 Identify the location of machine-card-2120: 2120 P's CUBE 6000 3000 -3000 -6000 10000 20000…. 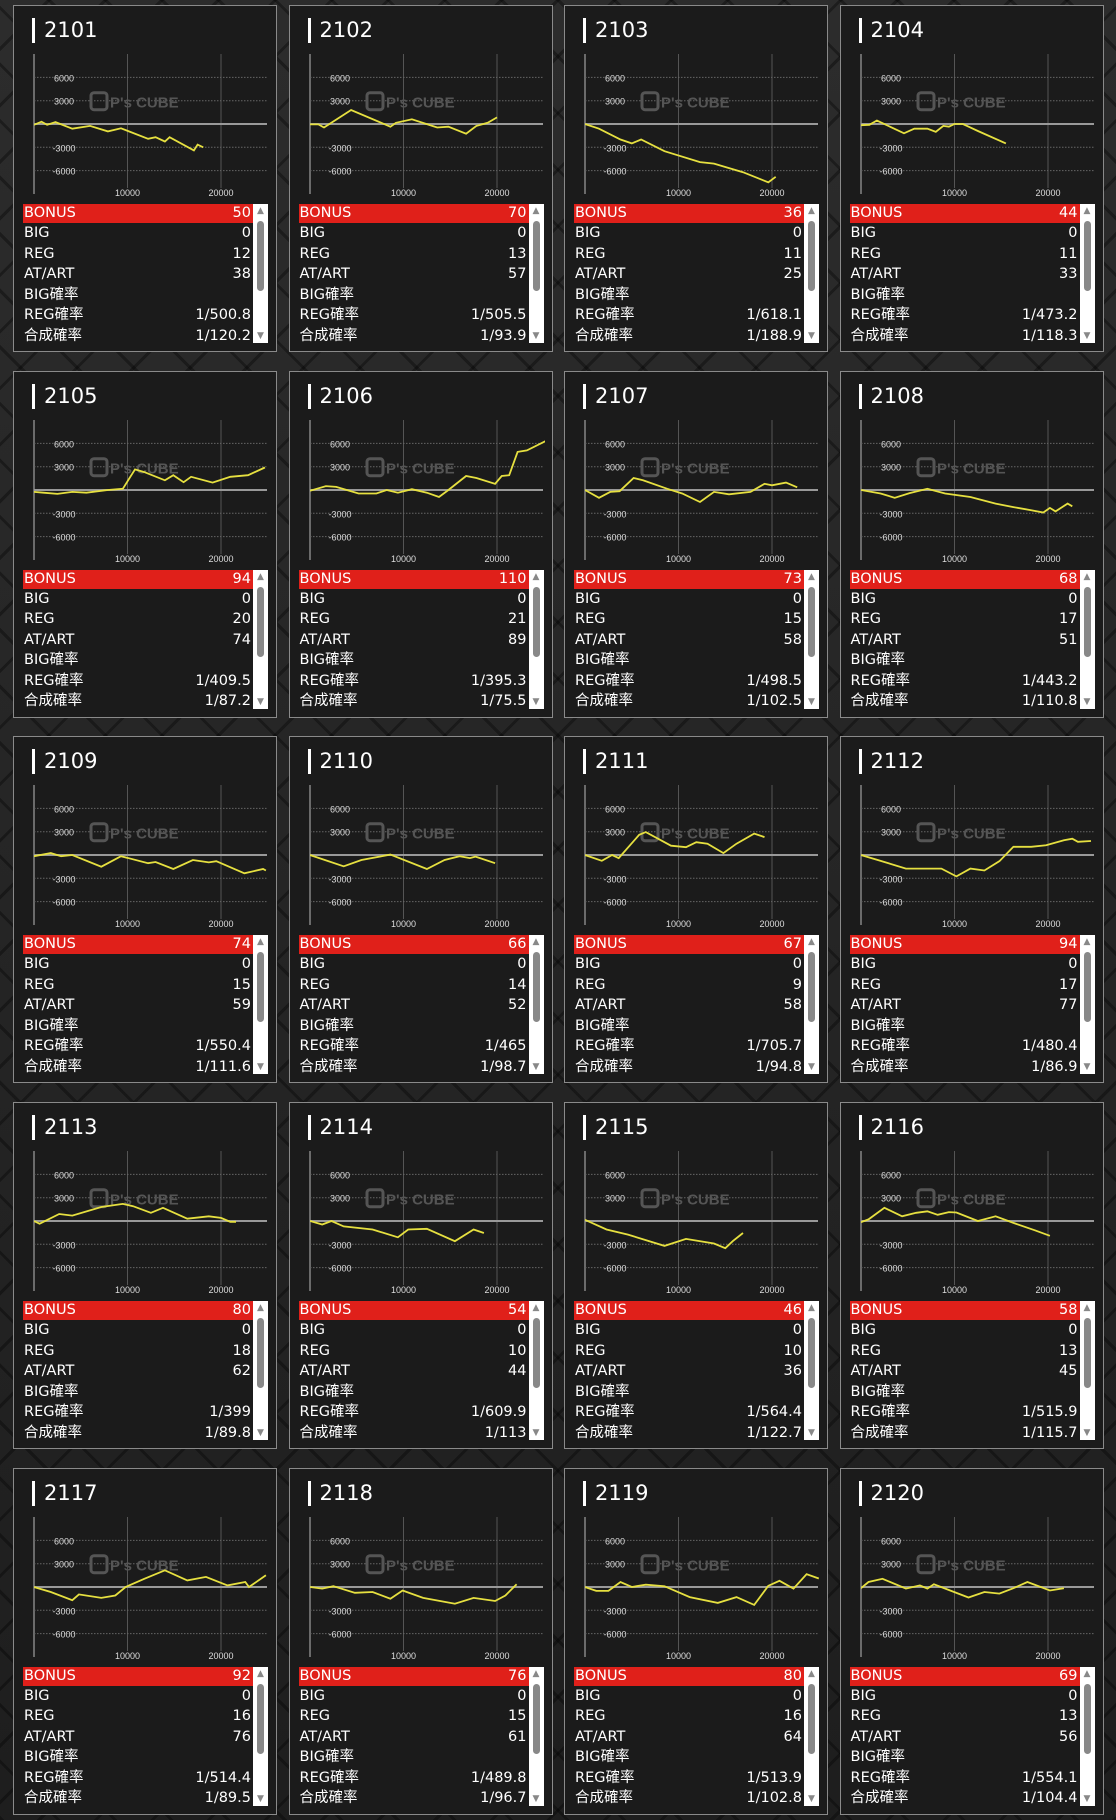
(971, 1641).